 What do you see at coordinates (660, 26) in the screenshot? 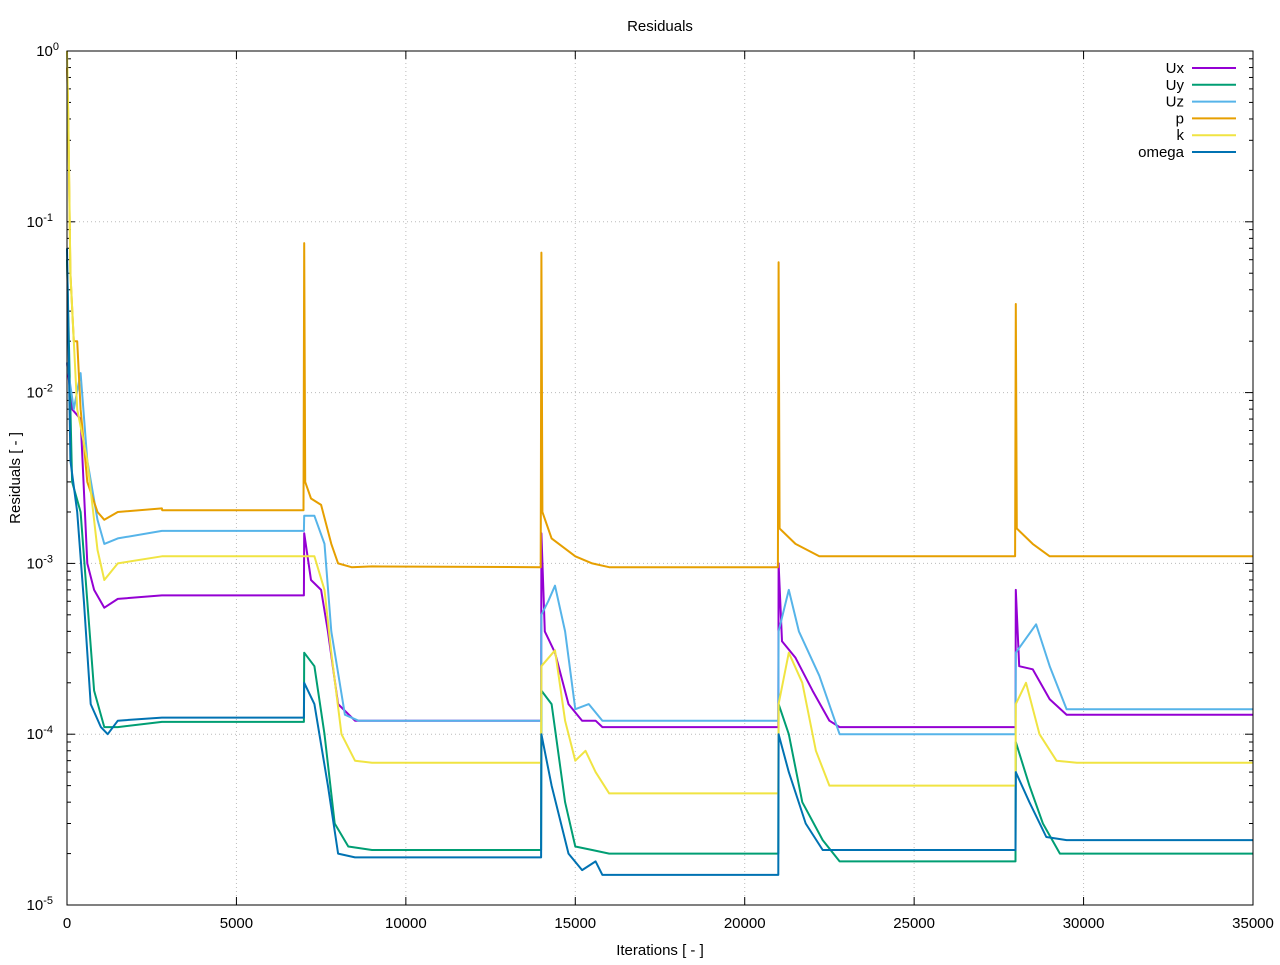
I see `chart-title: Residuals` at bounding box center [660, 26].